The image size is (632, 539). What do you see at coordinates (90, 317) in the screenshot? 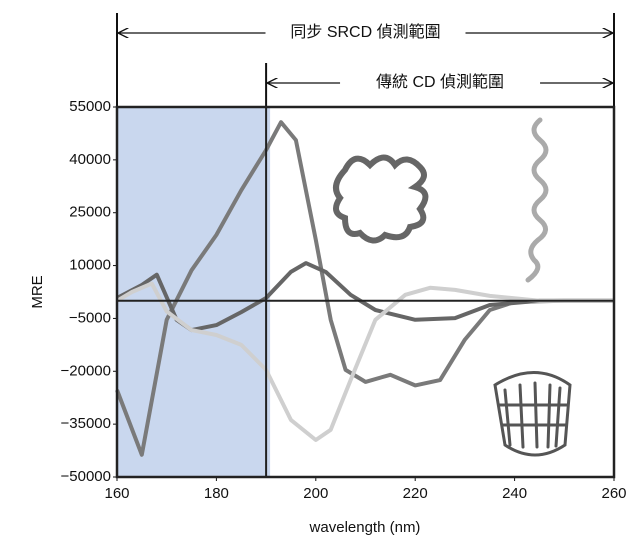
I see `y-tick-label: −5000` at bounding box center [90, 317].